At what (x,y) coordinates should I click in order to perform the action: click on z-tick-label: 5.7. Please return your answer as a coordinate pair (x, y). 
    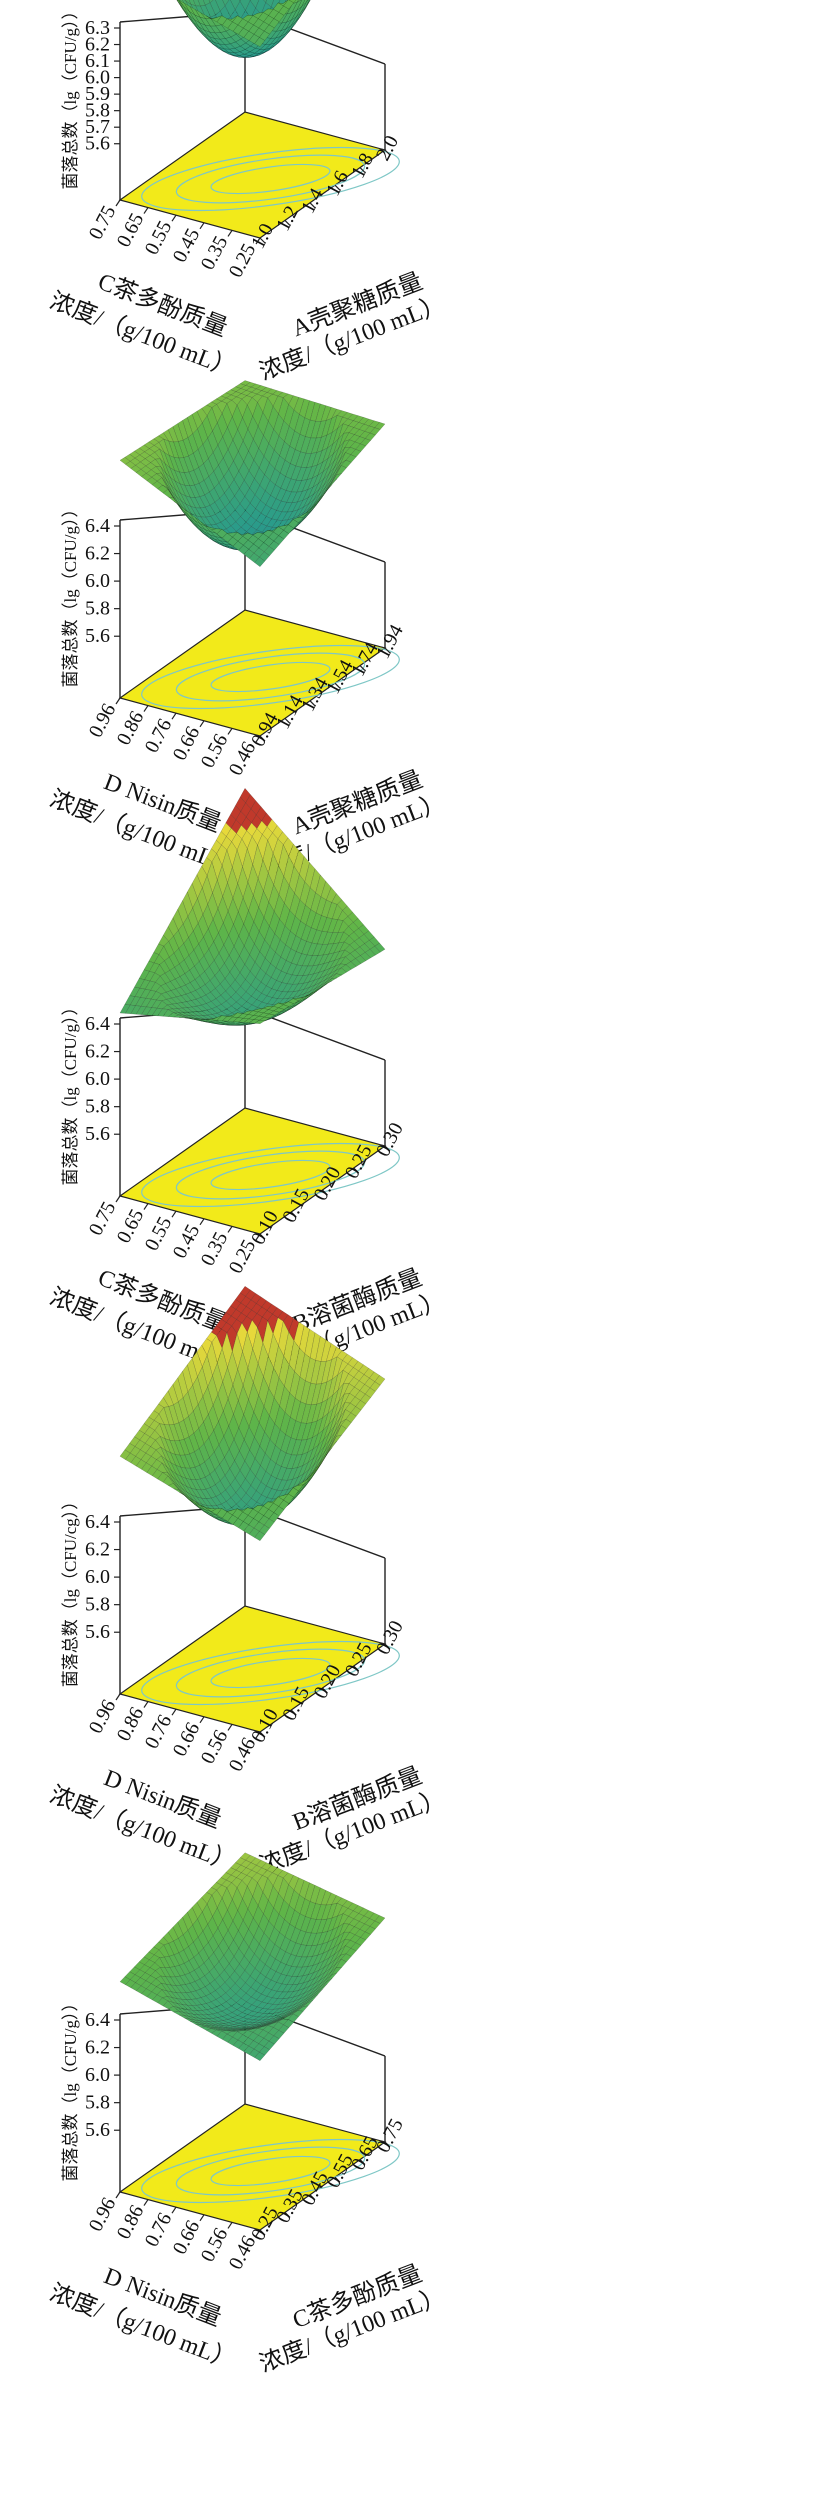
    Looking at the image, I should click on (97, 127).